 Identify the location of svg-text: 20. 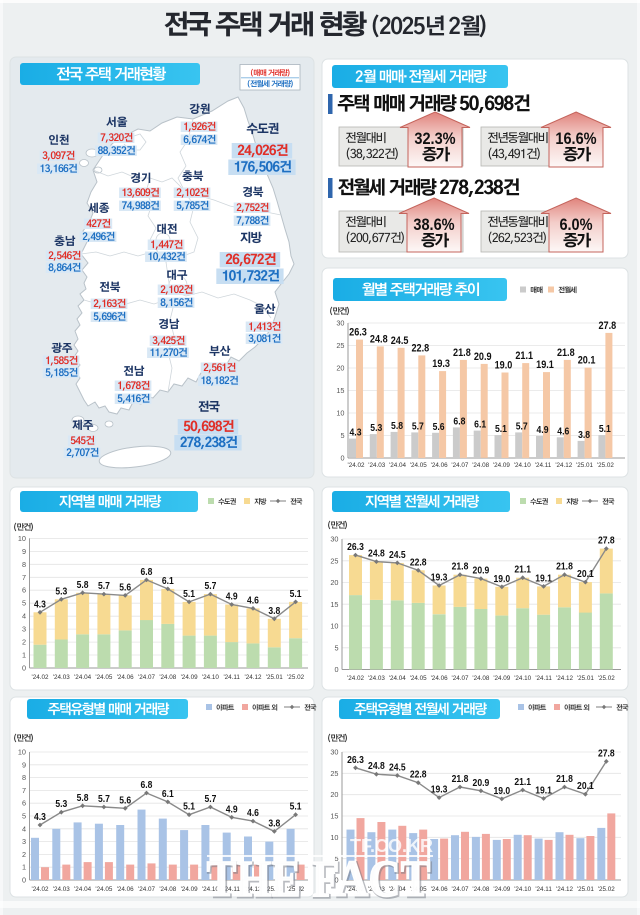
(334, 794).